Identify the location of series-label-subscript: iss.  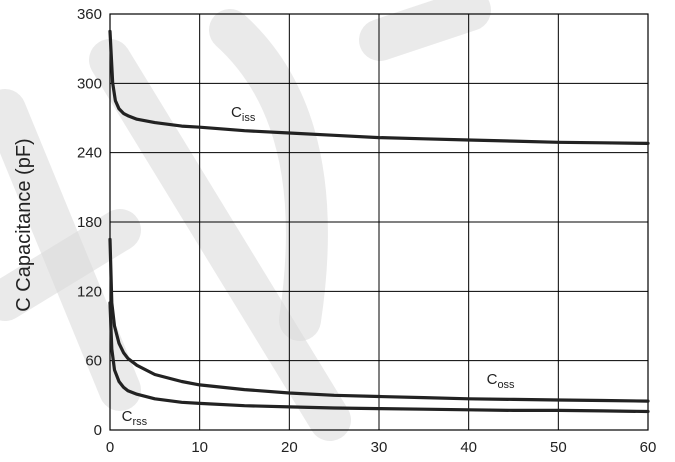
(249, 118).